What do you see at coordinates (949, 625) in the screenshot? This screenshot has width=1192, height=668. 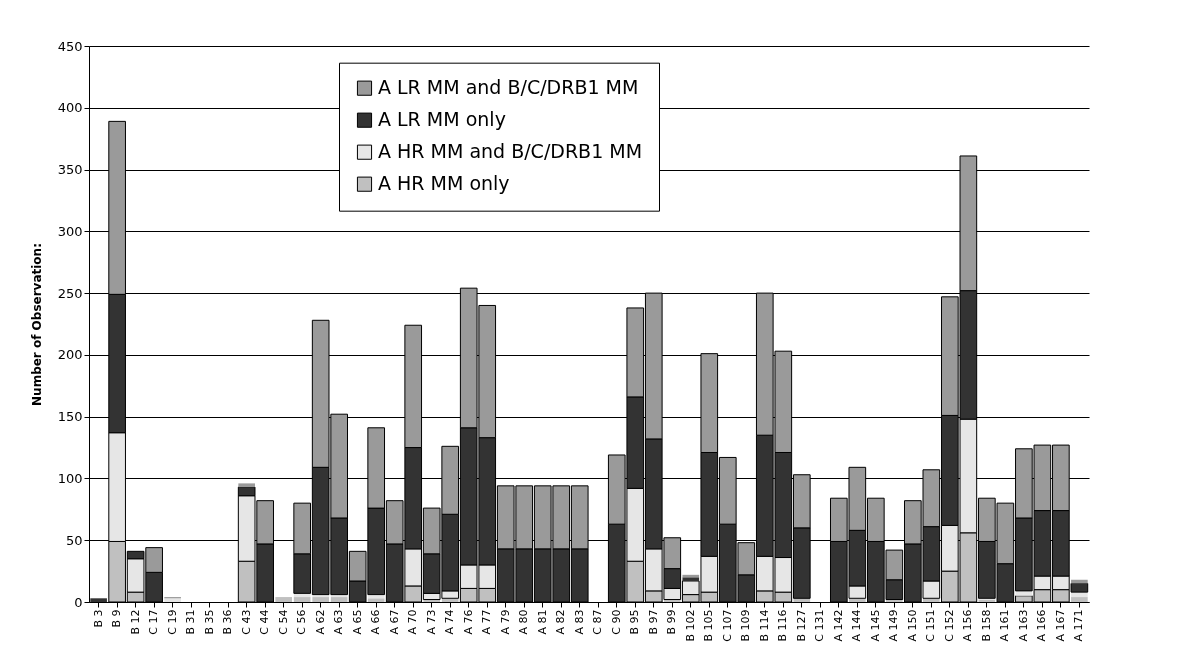 I see `x-tick-label: C 152` at bounding box center [949, 625].